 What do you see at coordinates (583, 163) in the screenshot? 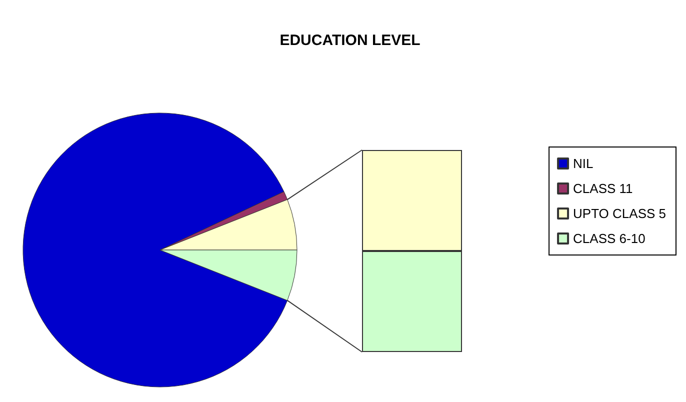
I see `legend-label: NIL` at bounding box center [583, 163].